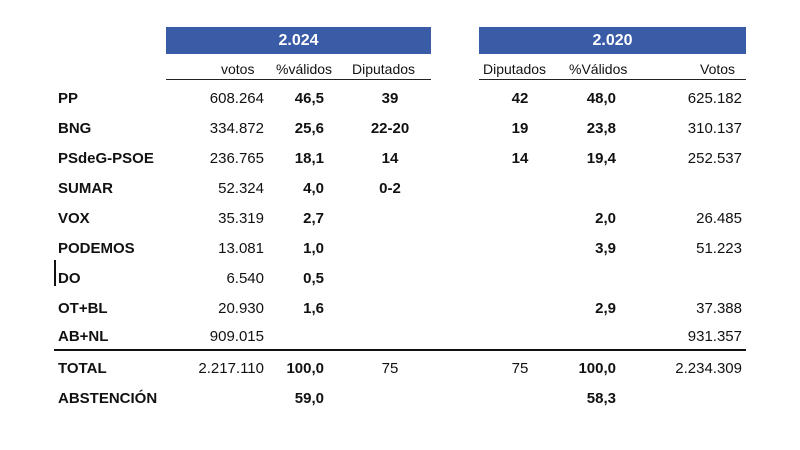 The image size is (800, 450). I want to click on pct-2024: 4,0, so click(313, 188).